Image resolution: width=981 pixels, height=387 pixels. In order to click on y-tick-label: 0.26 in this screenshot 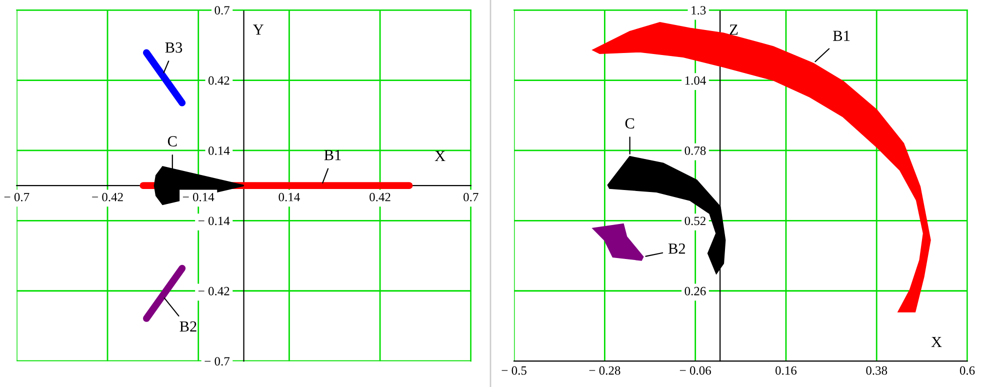, I will do `click(695, 291)`.